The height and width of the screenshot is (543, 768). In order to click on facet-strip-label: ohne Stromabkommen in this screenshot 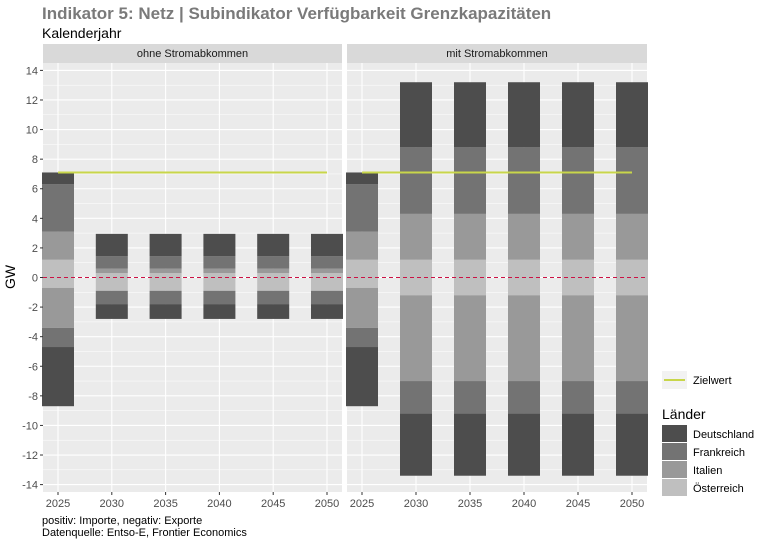, I will do `click(192, 54)`.